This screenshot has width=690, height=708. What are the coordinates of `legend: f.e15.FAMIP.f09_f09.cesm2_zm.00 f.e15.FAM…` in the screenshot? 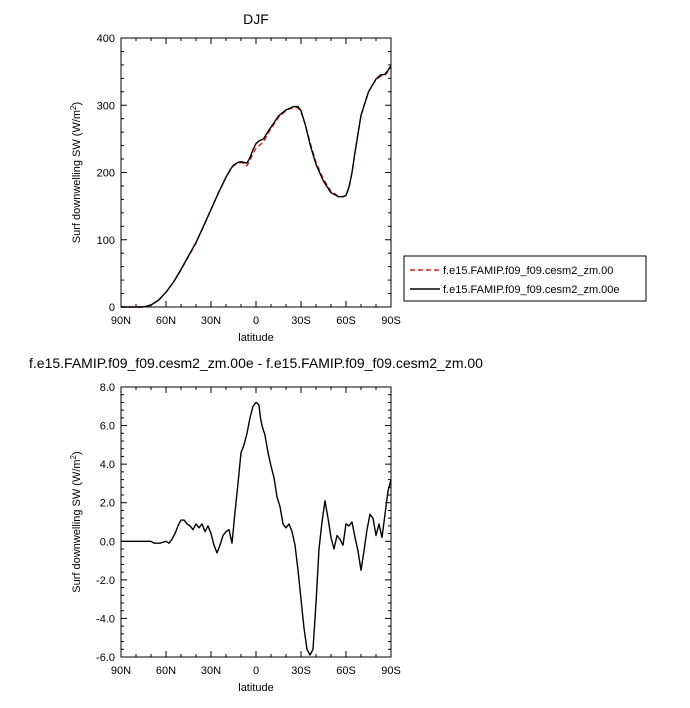 It's located at (525, 278).